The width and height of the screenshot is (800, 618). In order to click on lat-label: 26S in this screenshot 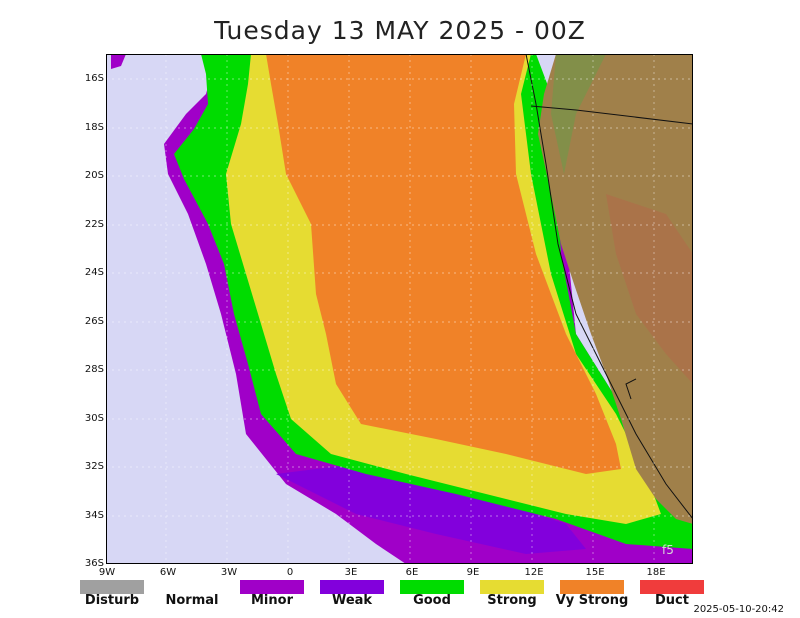, I will do `click(94, 321)`.